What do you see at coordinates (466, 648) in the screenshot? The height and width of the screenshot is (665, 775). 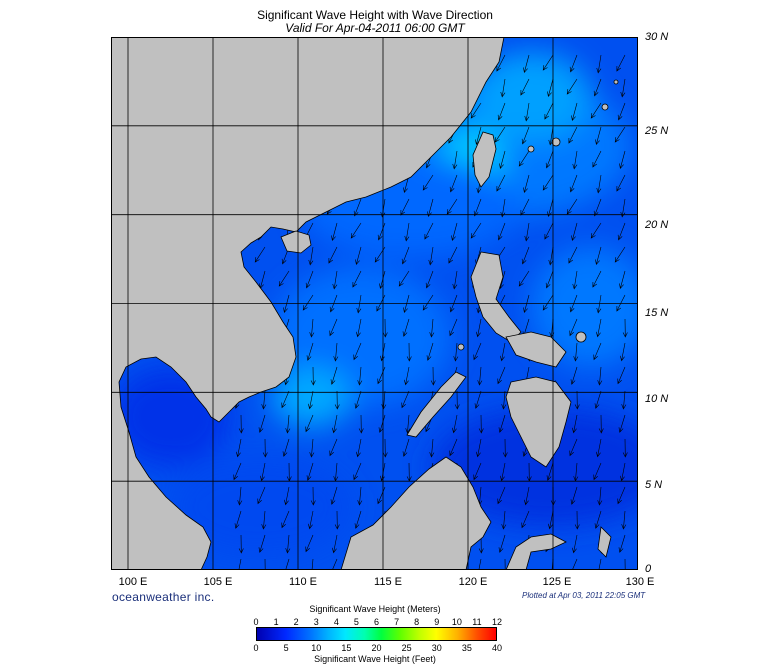 I see `colorbar-feet-tick: 35` at bounding box center [466, 648].